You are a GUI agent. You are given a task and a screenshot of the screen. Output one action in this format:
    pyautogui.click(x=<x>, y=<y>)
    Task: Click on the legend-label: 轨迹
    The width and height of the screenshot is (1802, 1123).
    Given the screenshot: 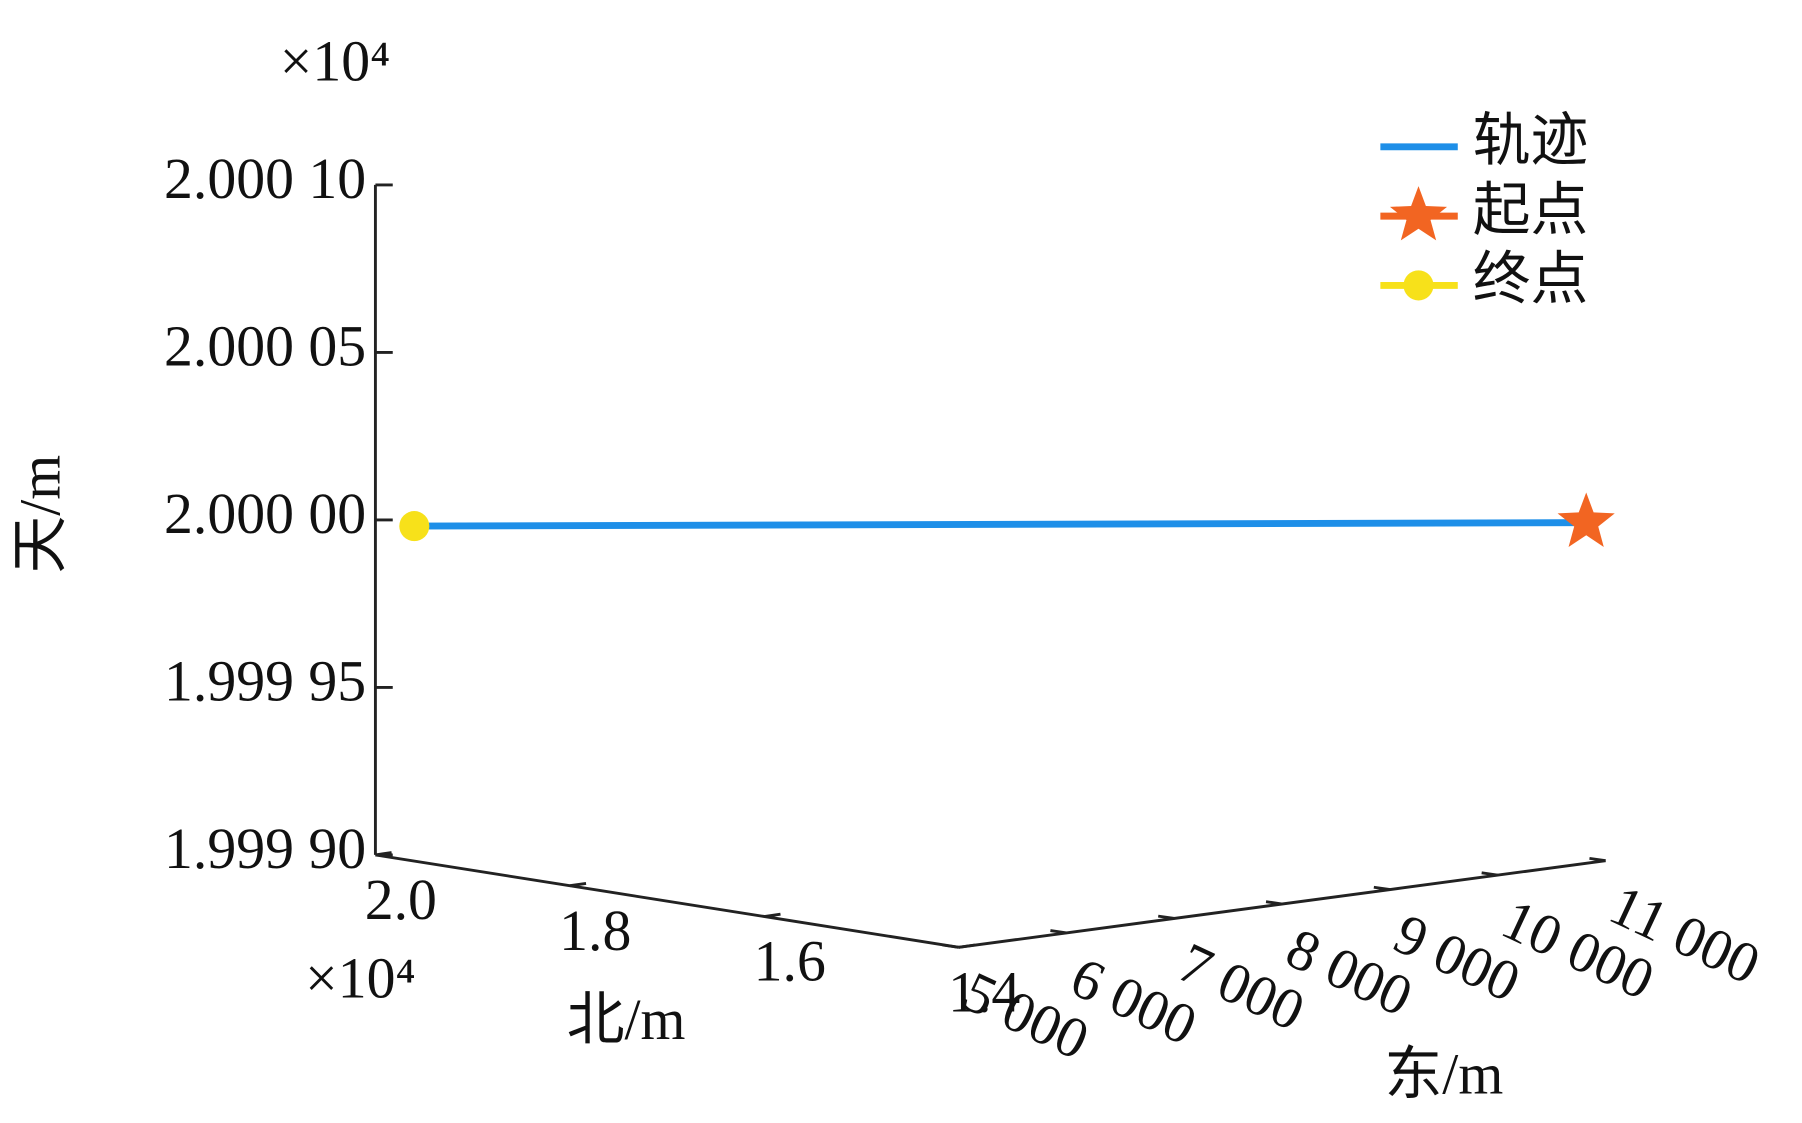 What is the action you would take?
    pyautogui.click(x=1531, y=141)
    